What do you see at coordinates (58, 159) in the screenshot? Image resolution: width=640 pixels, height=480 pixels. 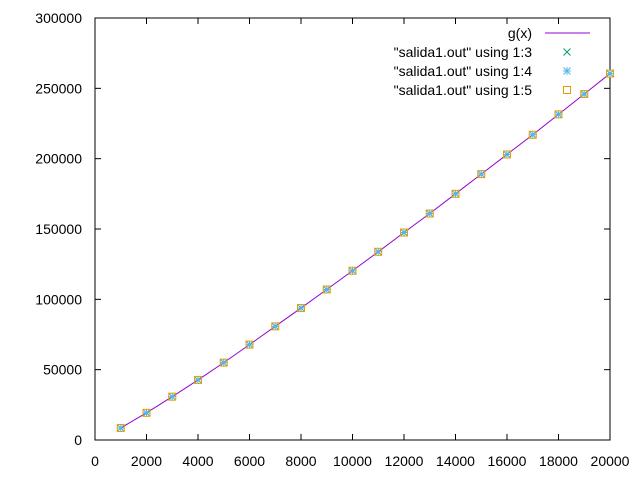 I see `y-tick-label: 200000` at bounding box center [58, 159].